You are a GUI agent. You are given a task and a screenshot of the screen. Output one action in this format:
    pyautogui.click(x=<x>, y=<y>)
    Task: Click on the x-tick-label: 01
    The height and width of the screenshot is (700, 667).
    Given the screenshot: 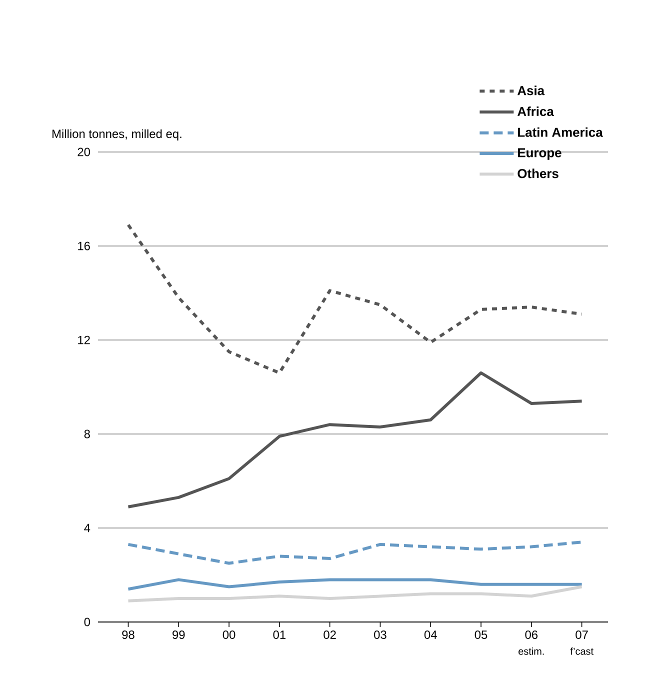 What is the action you would take?
    pyautogui.click(x=279, y=634)
    